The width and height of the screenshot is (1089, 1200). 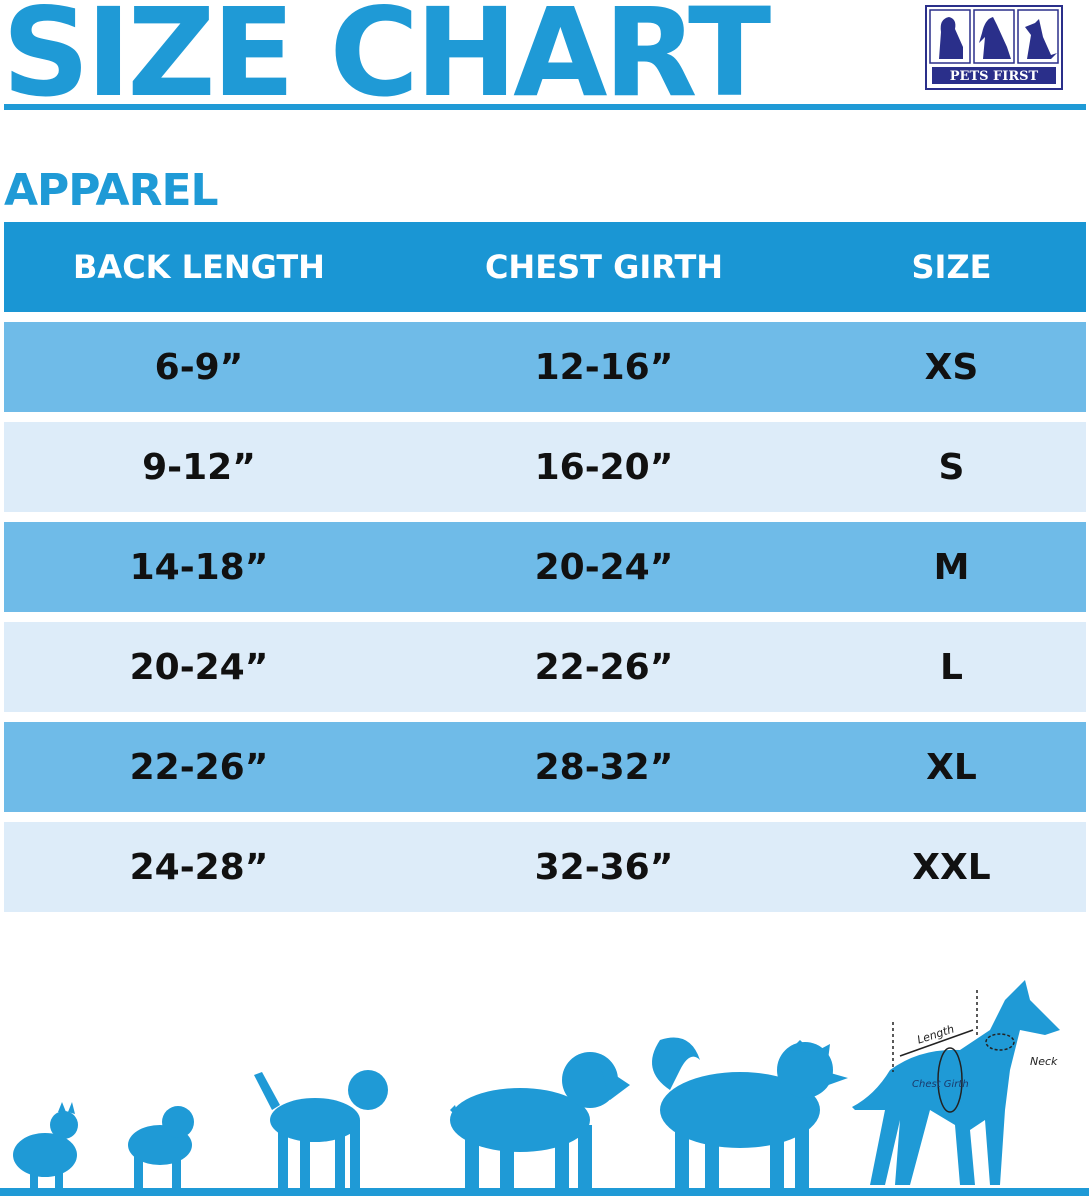 I want to click on header-size: SIZE, so click(x=951, y=267).